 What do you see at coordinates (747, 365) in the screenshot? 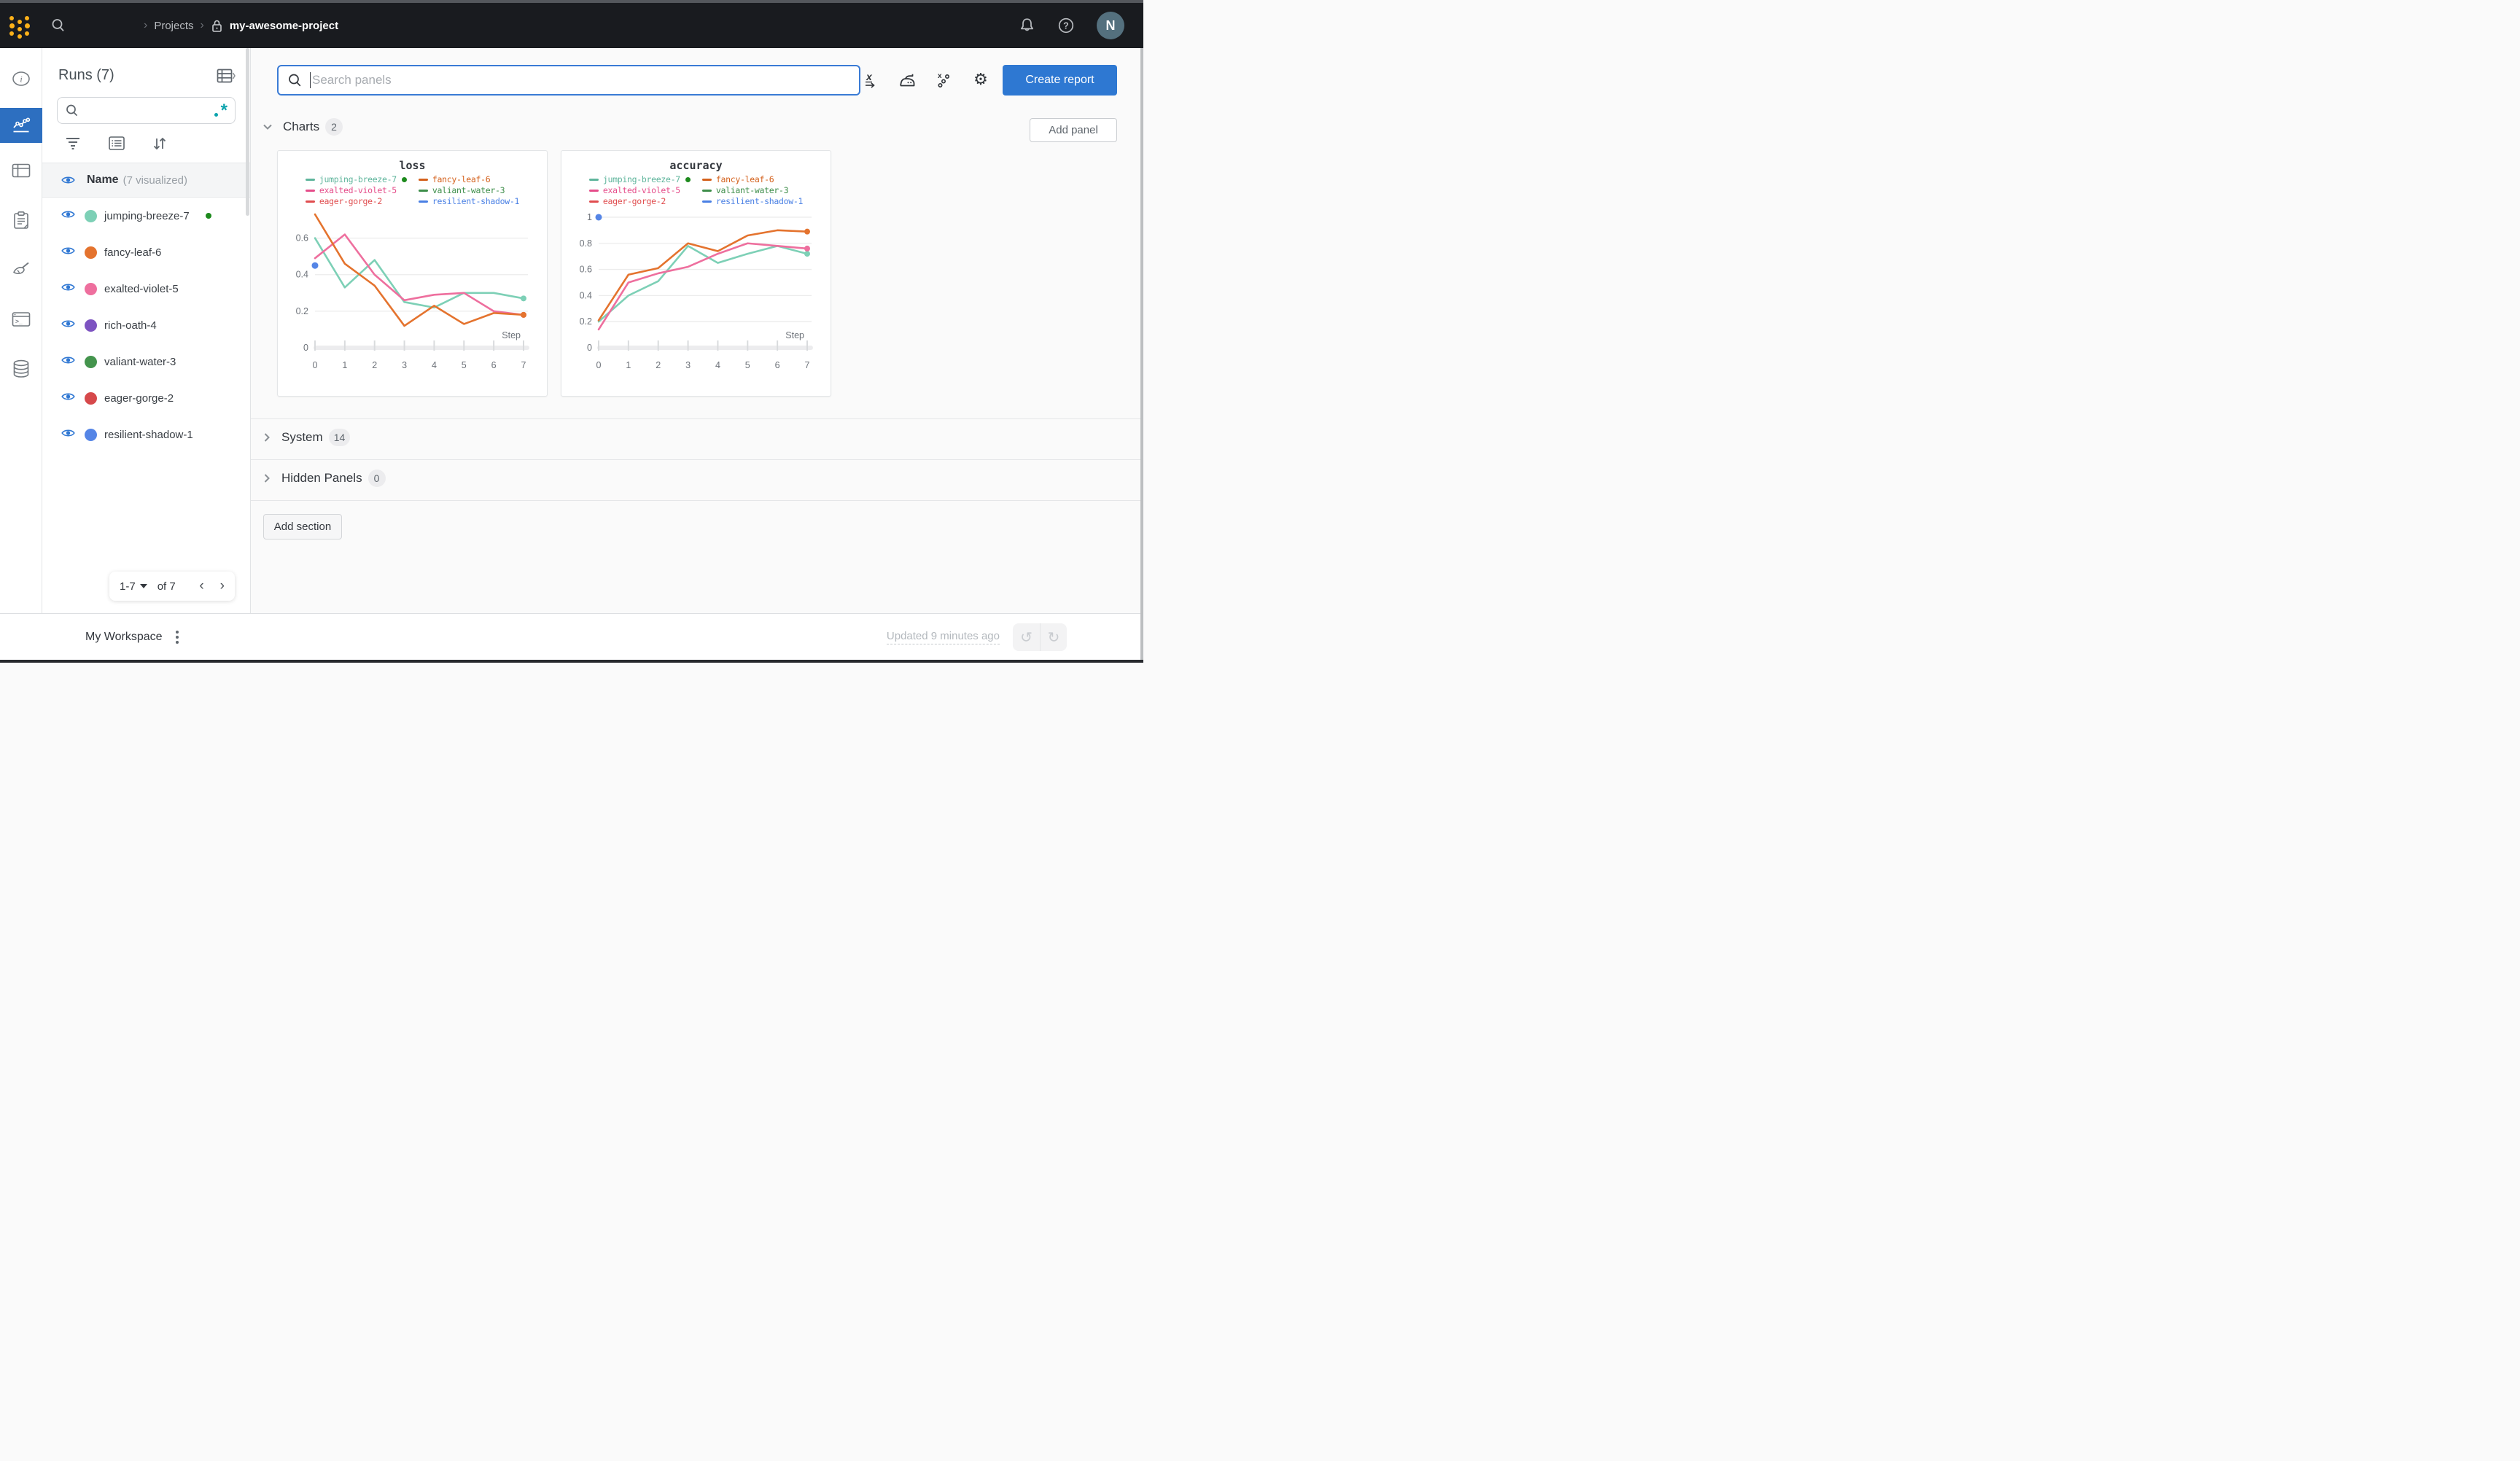
I see `svg-text: 5` at bounding box center [747, 365].